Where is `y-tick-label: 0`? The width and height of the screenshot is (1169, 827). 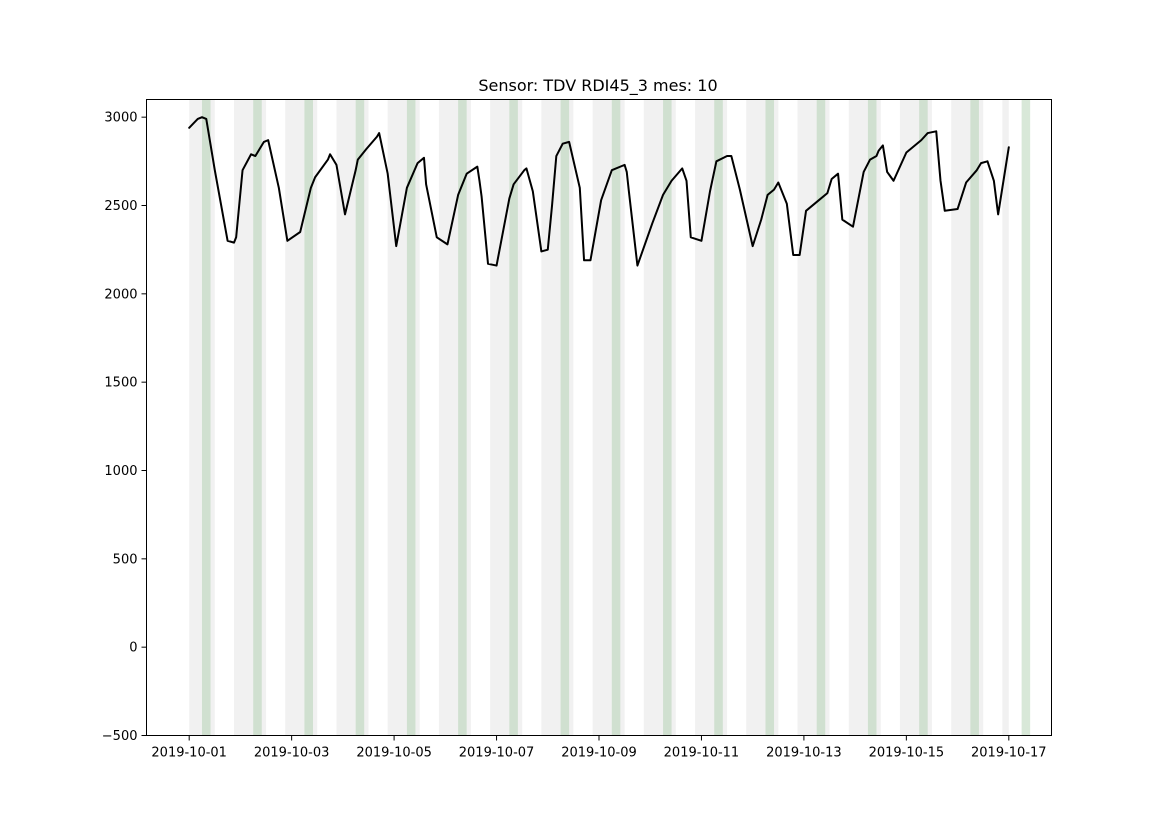
y-tick-label: 0 is located at coordinates (133, 648).